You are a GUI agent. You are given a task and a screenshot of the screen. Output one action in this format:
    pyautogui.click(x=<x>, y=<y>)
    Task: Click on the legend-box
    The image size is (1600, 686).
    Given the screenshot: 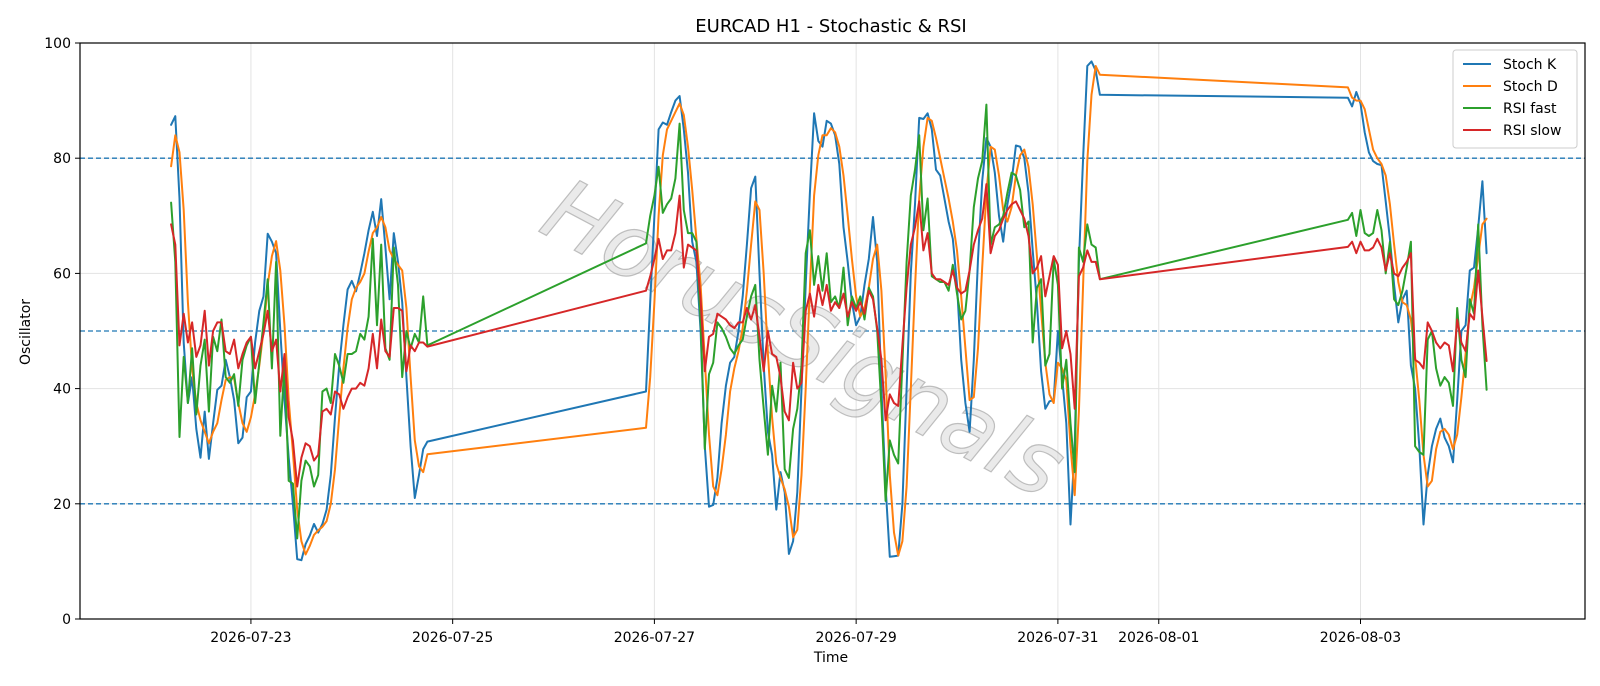 What is the action you would take?
    pyautogui.click(x=1515, y=99)
    